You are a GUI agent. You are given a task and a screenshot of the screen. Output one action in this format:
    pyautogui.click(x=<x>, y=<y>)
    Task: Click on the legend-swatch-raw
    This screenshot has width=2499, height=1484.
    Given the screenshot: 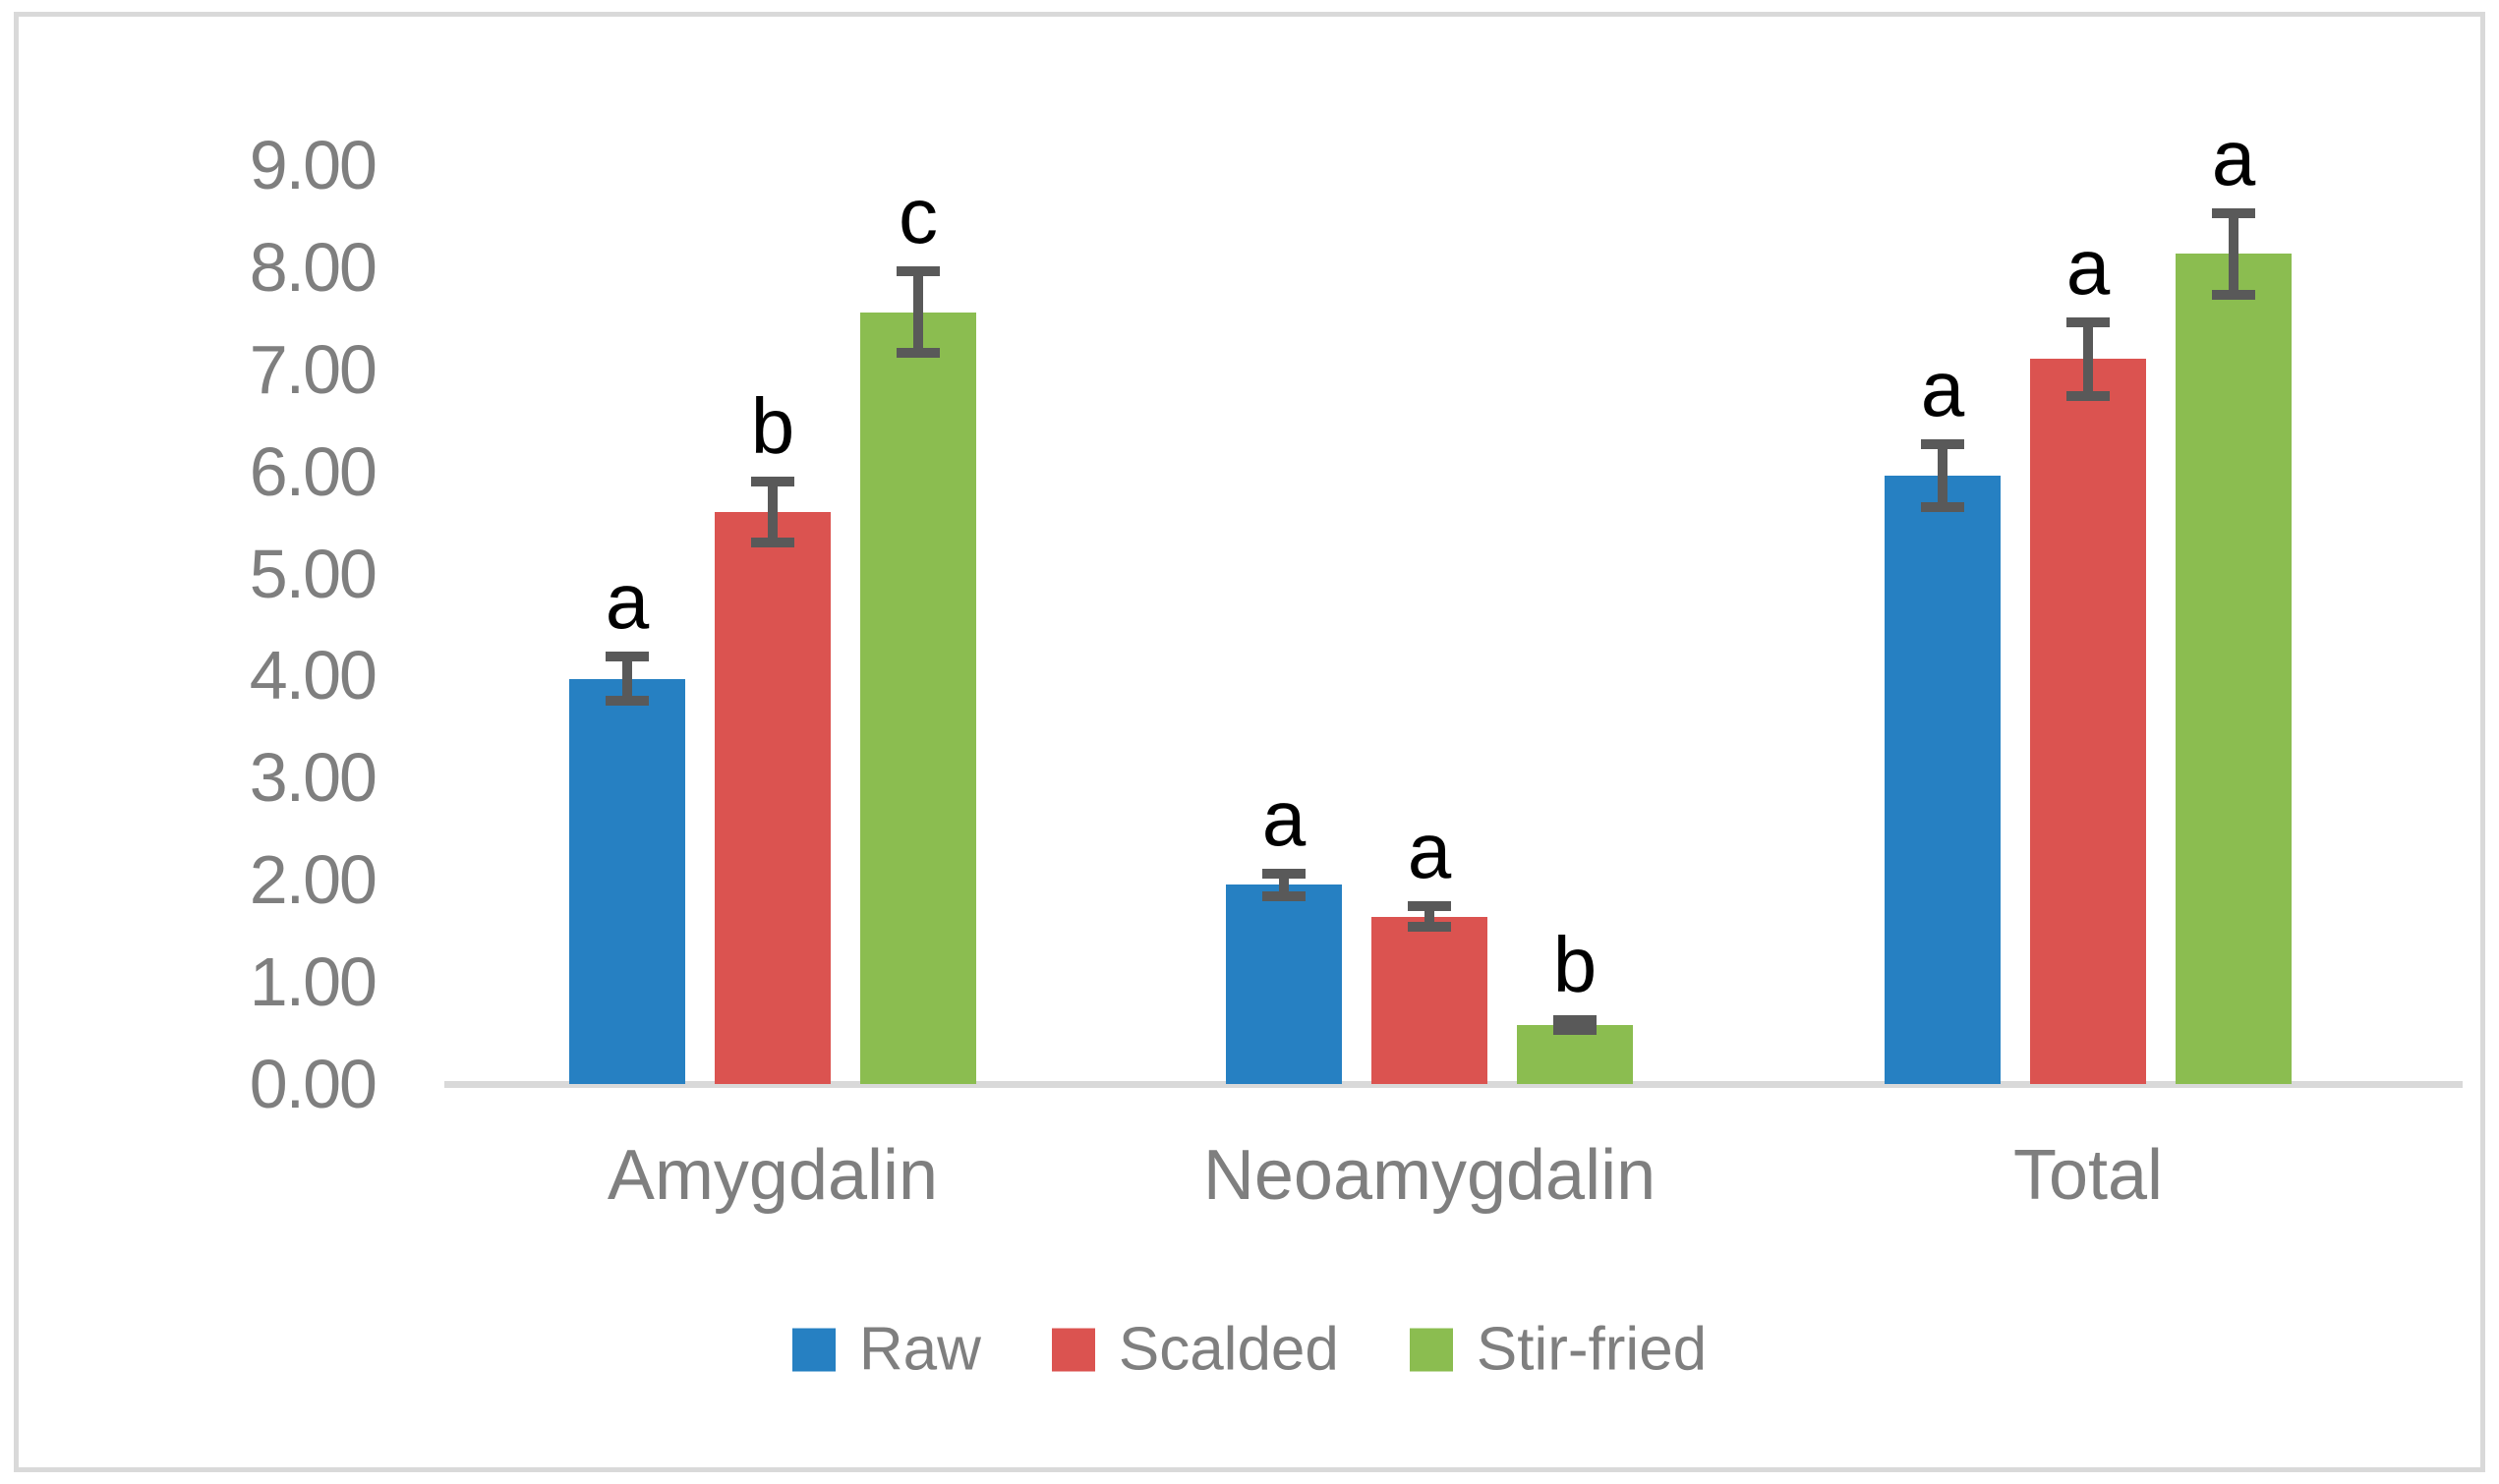 What is the action you would take?
    pyautogui.click(x=814, y=1349)
    